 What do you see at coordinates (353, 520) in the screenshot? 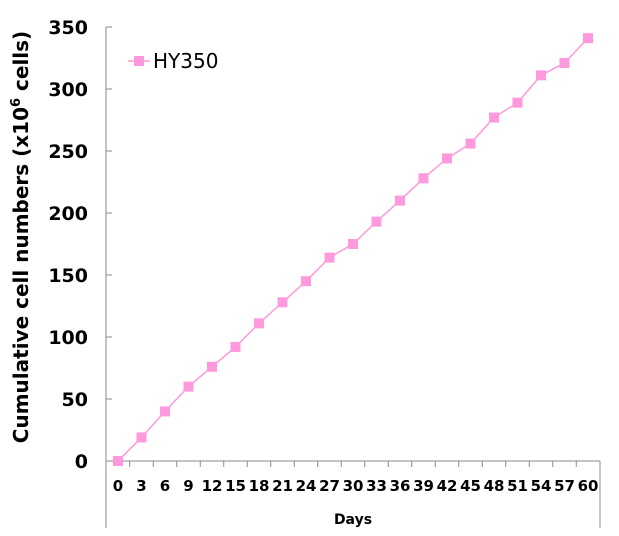
I see `x-axis-title: Days` at bounding box center [353, 520].